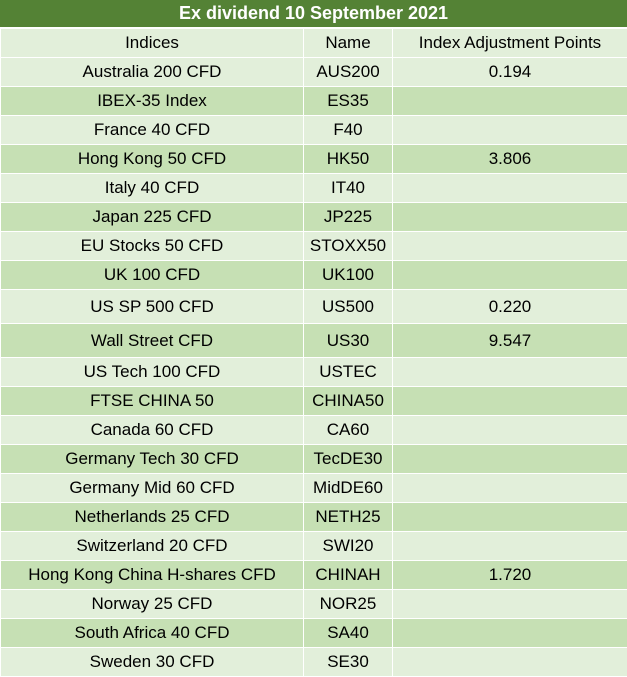 The image size is (627, 677). What do you see at coordinates (348, 188) in the screenshot?
I see `name-cell: IT40` at bounding box center [348, 188].